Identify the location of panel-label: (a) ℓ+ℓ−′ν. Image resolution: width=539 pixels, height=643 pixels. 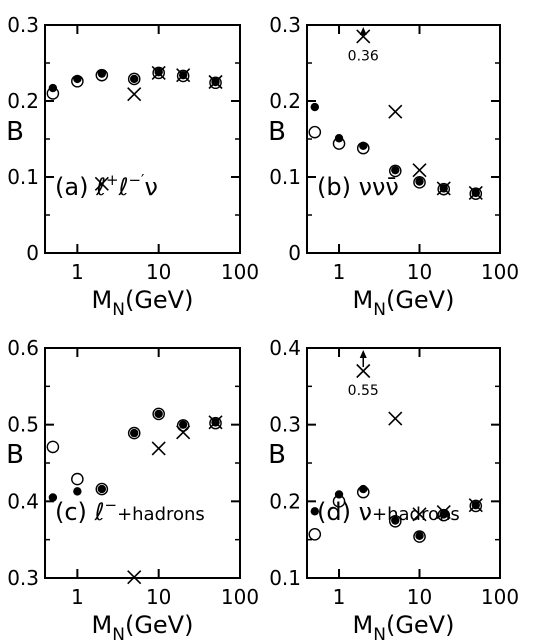
(106, 186).